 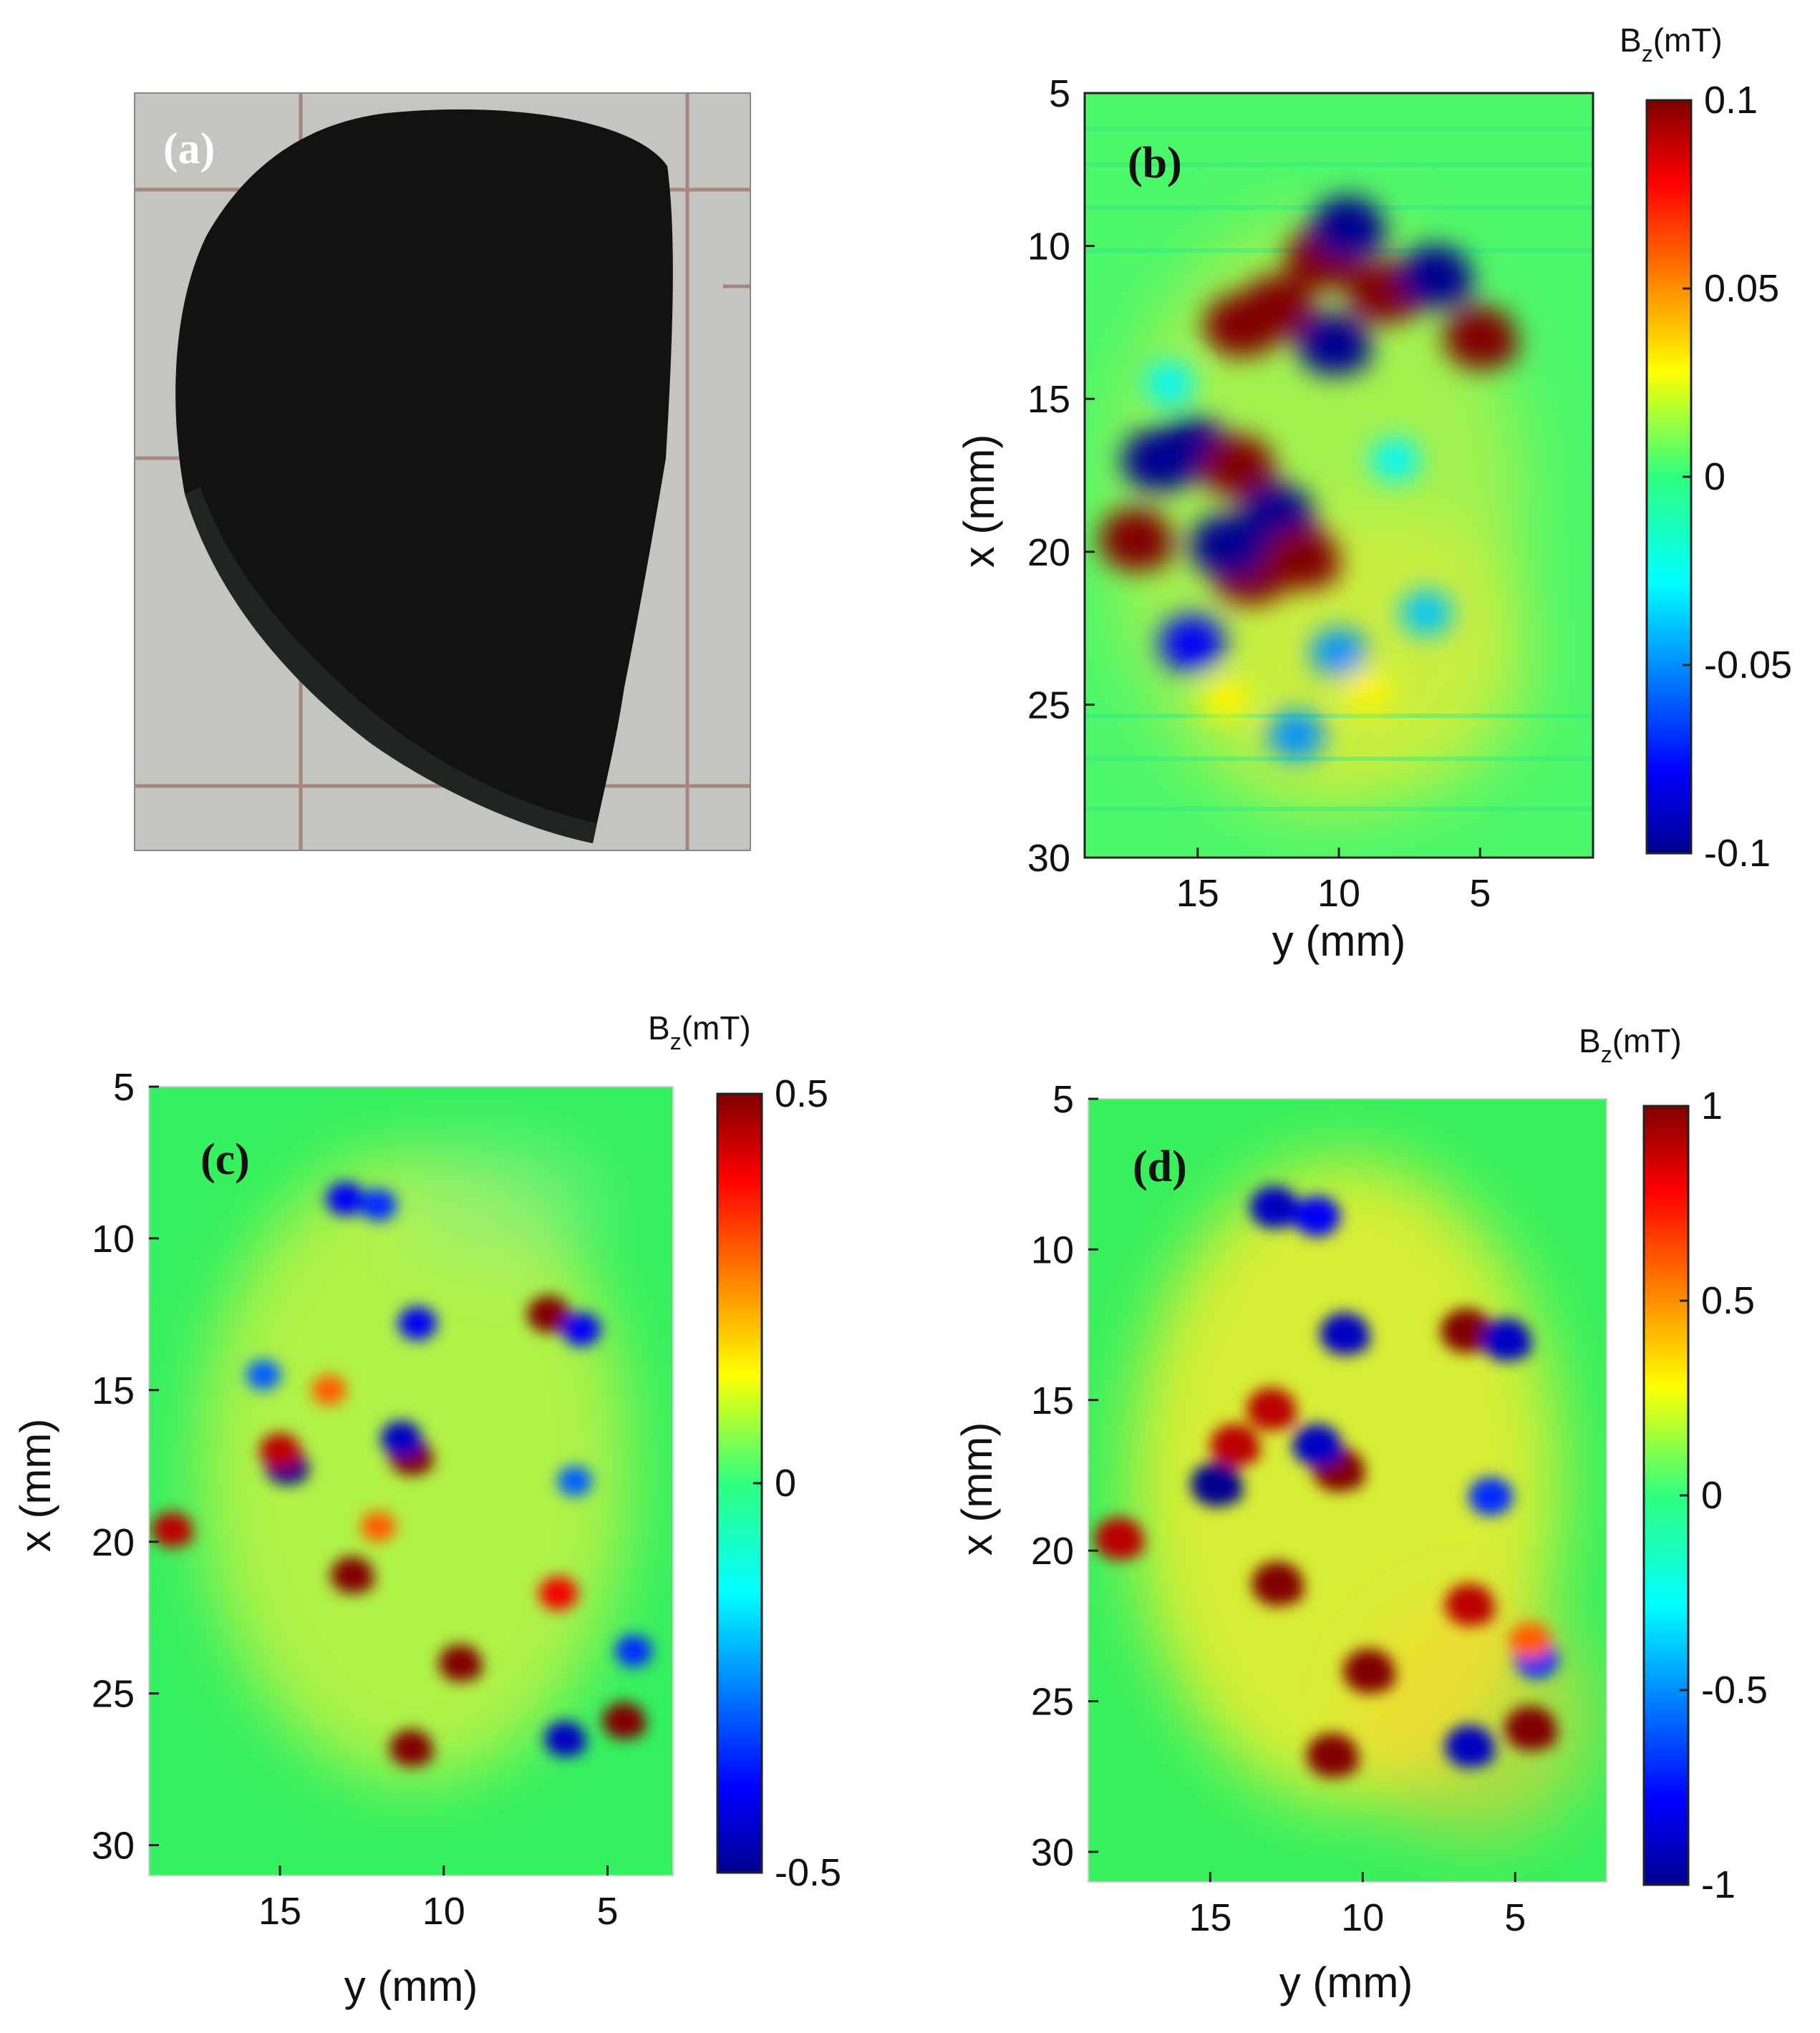 What do you see at coordinates (189, 149) in the screenshot?
I see `panel-a-label: (a)` at bounding box center [189, 149].